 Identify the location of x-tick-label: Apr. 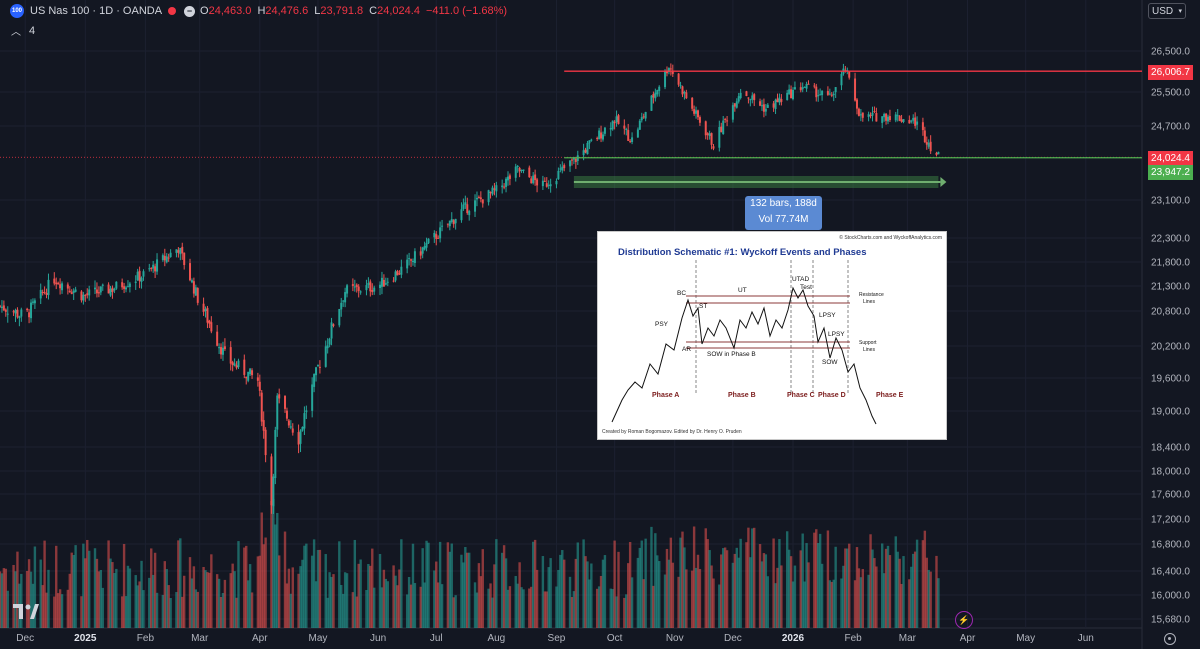
(260, 638).